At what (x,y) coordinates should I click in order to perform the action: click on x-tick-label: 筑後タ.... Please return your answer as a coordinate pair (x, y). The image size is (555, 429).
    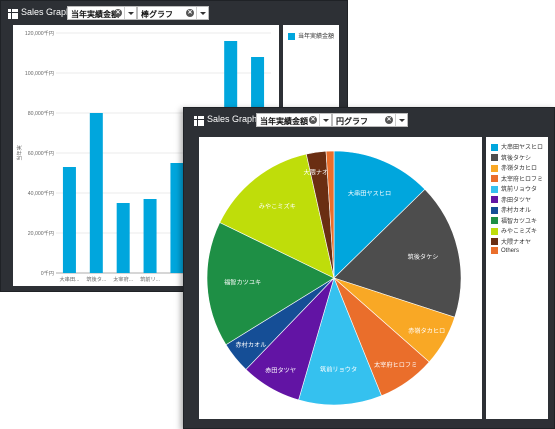
    Looking at the image, I should click on (96, 279).